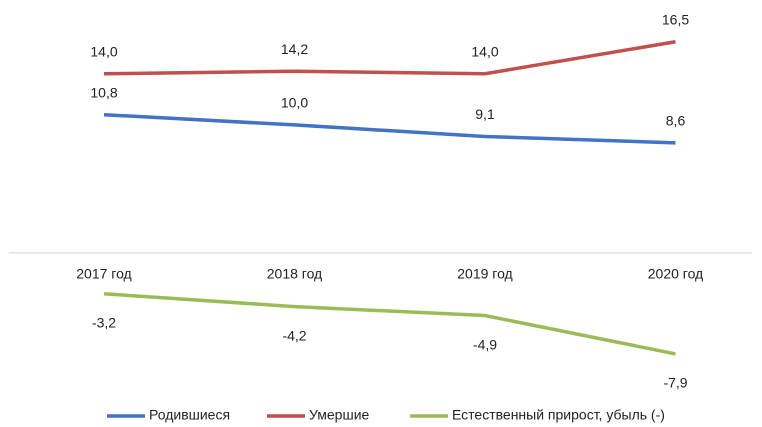  I want to click on data-label: 16,5, so click(675, 19).